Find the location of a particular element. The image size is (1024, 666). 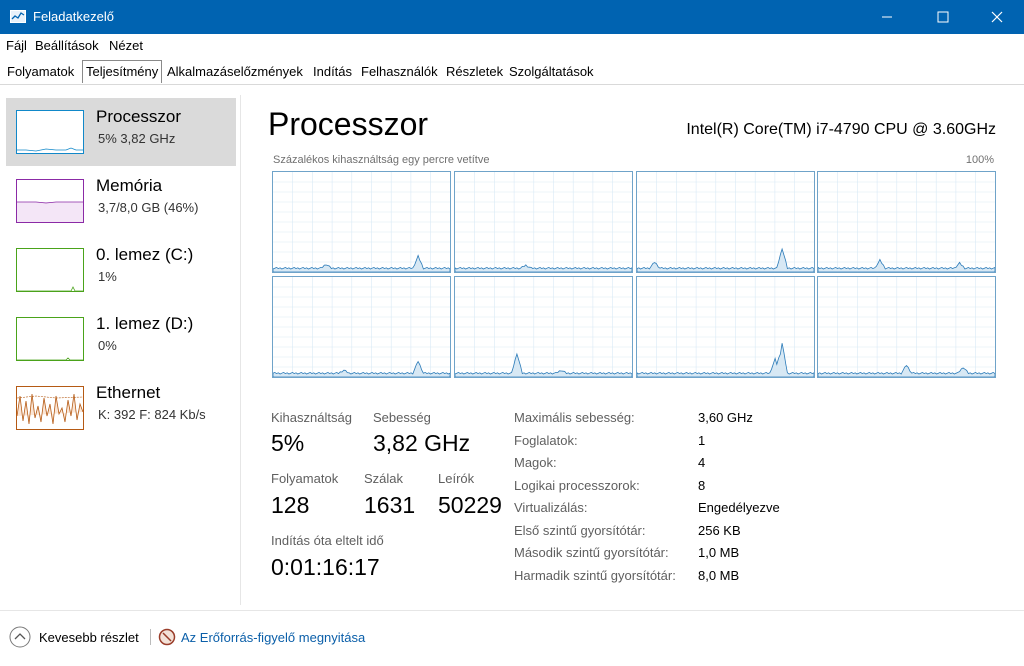

sidebar-item-label: Processzor is located at coordinates (139, 116).